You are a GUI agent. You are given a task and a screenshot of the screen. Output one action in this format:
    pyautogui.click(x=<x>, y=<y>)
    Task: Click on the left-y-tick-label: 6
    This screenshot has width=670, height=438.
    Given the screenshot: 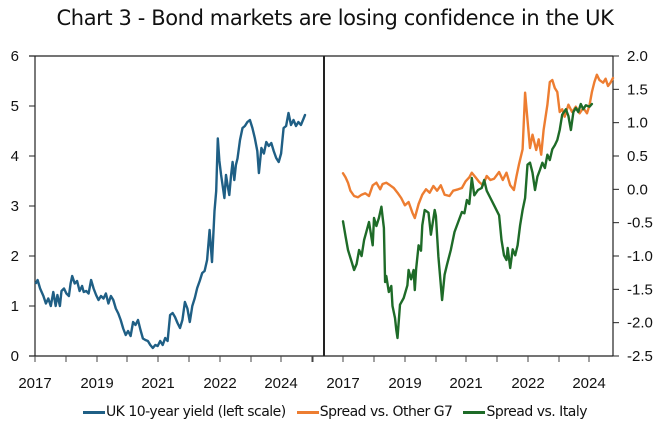 What is the action you would take?
    pyautogui.click(x=15, y=56)
    